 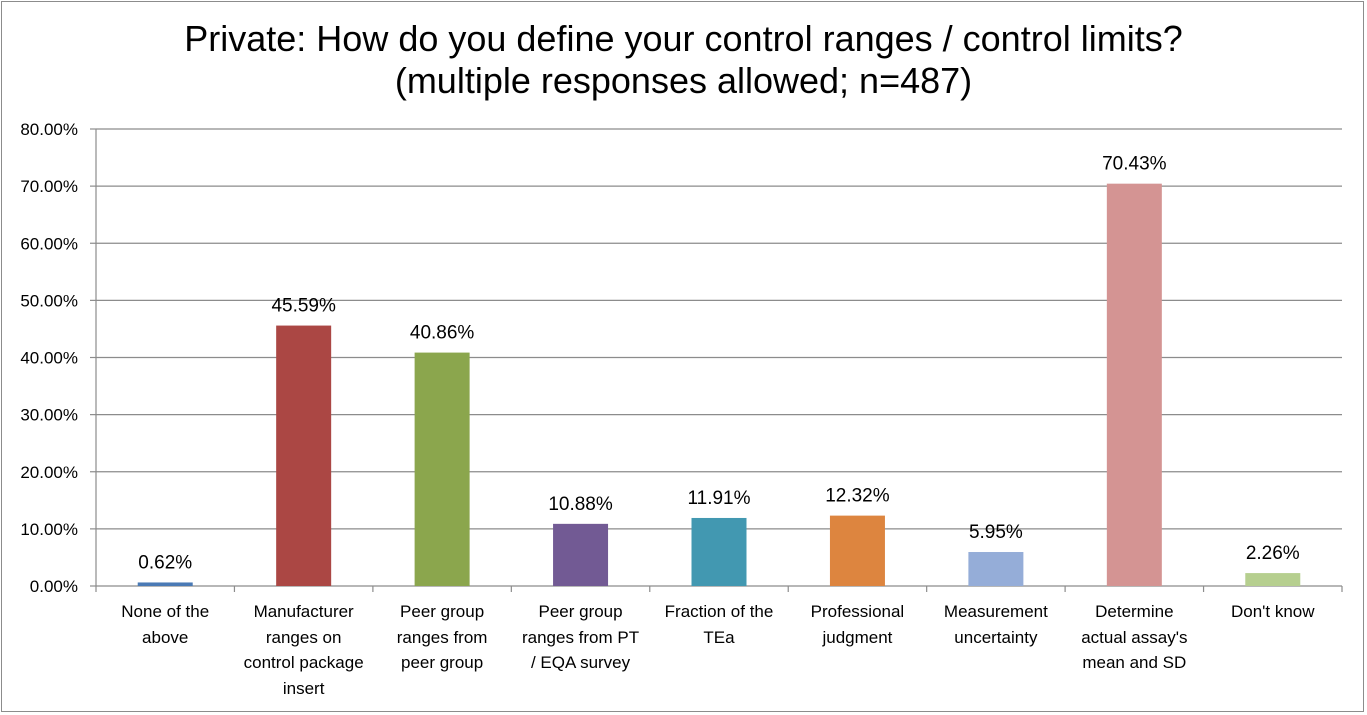 I want to click on x-tick-label: Peer group ranges from PT / EQA survey, so click(x=581, y=637).